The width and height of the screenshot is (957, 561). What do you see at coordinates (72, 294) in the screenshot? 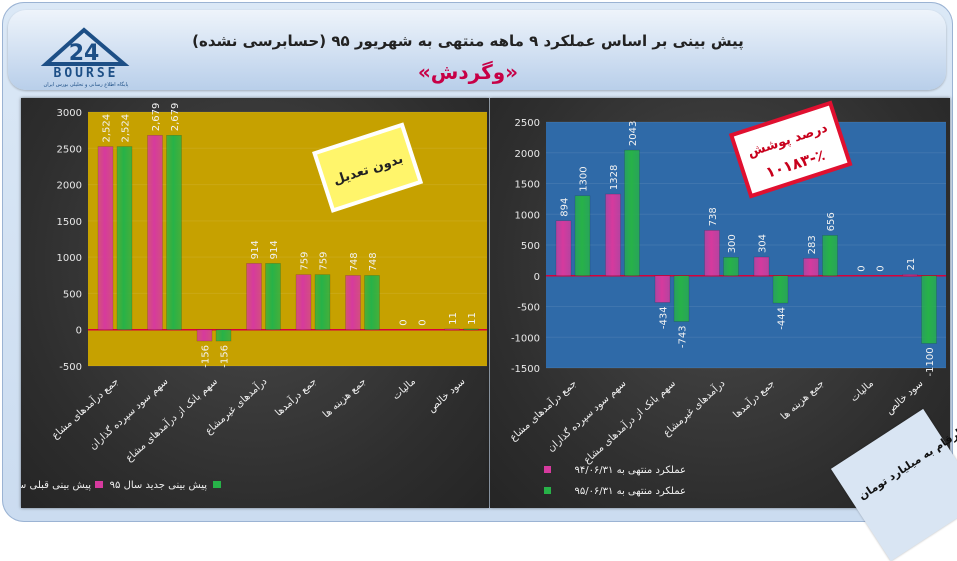
I see `y-tick-label: 500` at bounding box center [72, 294].